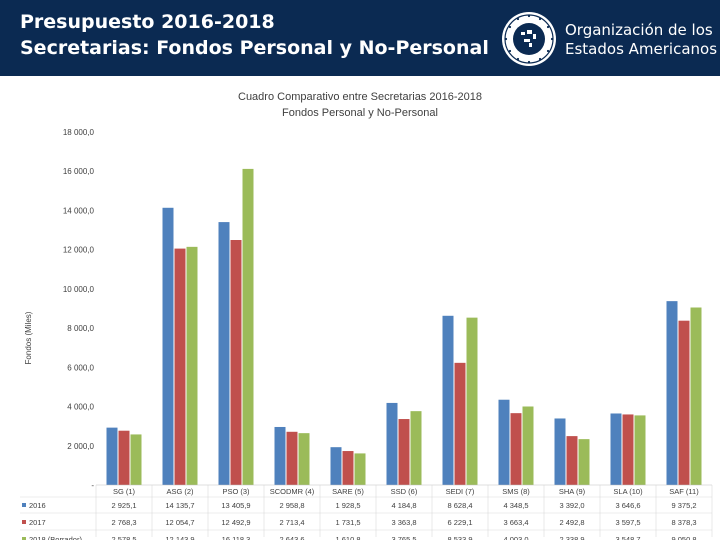 The width and height of the screenshot is (720, 545). What do you see at coordinates (347, 522) in the screenshot?
I see `table-cell-value: 1 731,5` at bounding box center [347, 522].